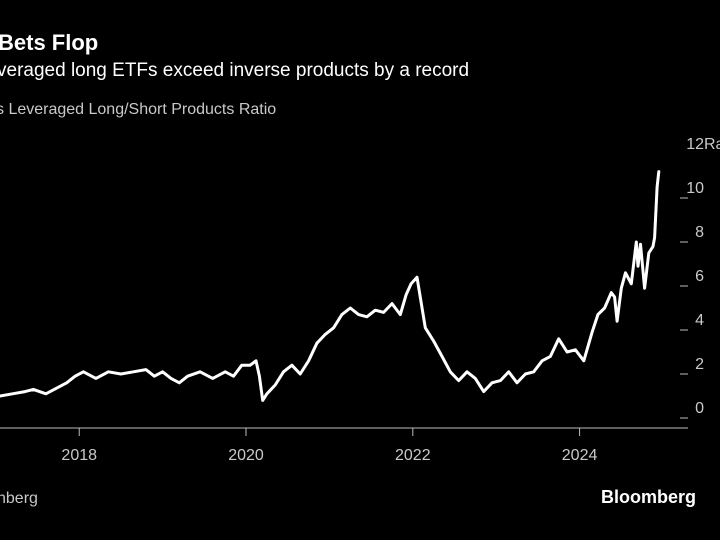 The height and width of the screenshot is (540, 720). I want to click on chart-title: Bets Flop, so click(49, 42).